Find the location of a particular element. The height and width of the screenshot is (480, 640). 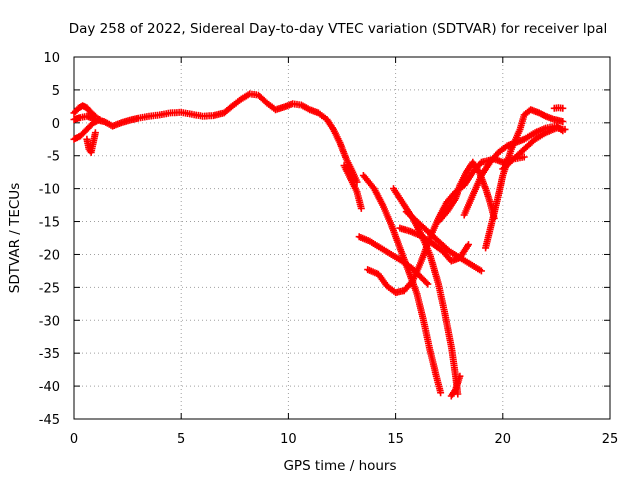

x-tick-label: 0 is located at coordinates (74, 439).